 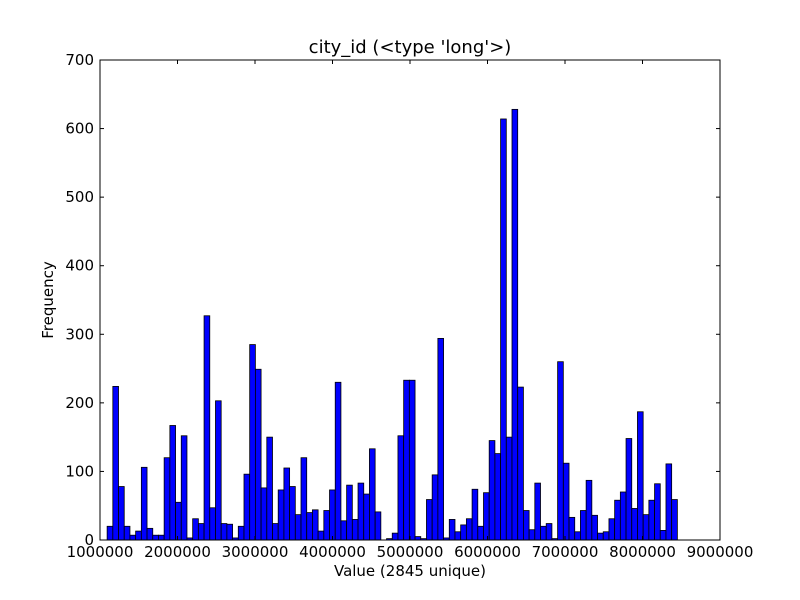 I want to click on x-tick-label: 2000000, so click(x=177, y=552).